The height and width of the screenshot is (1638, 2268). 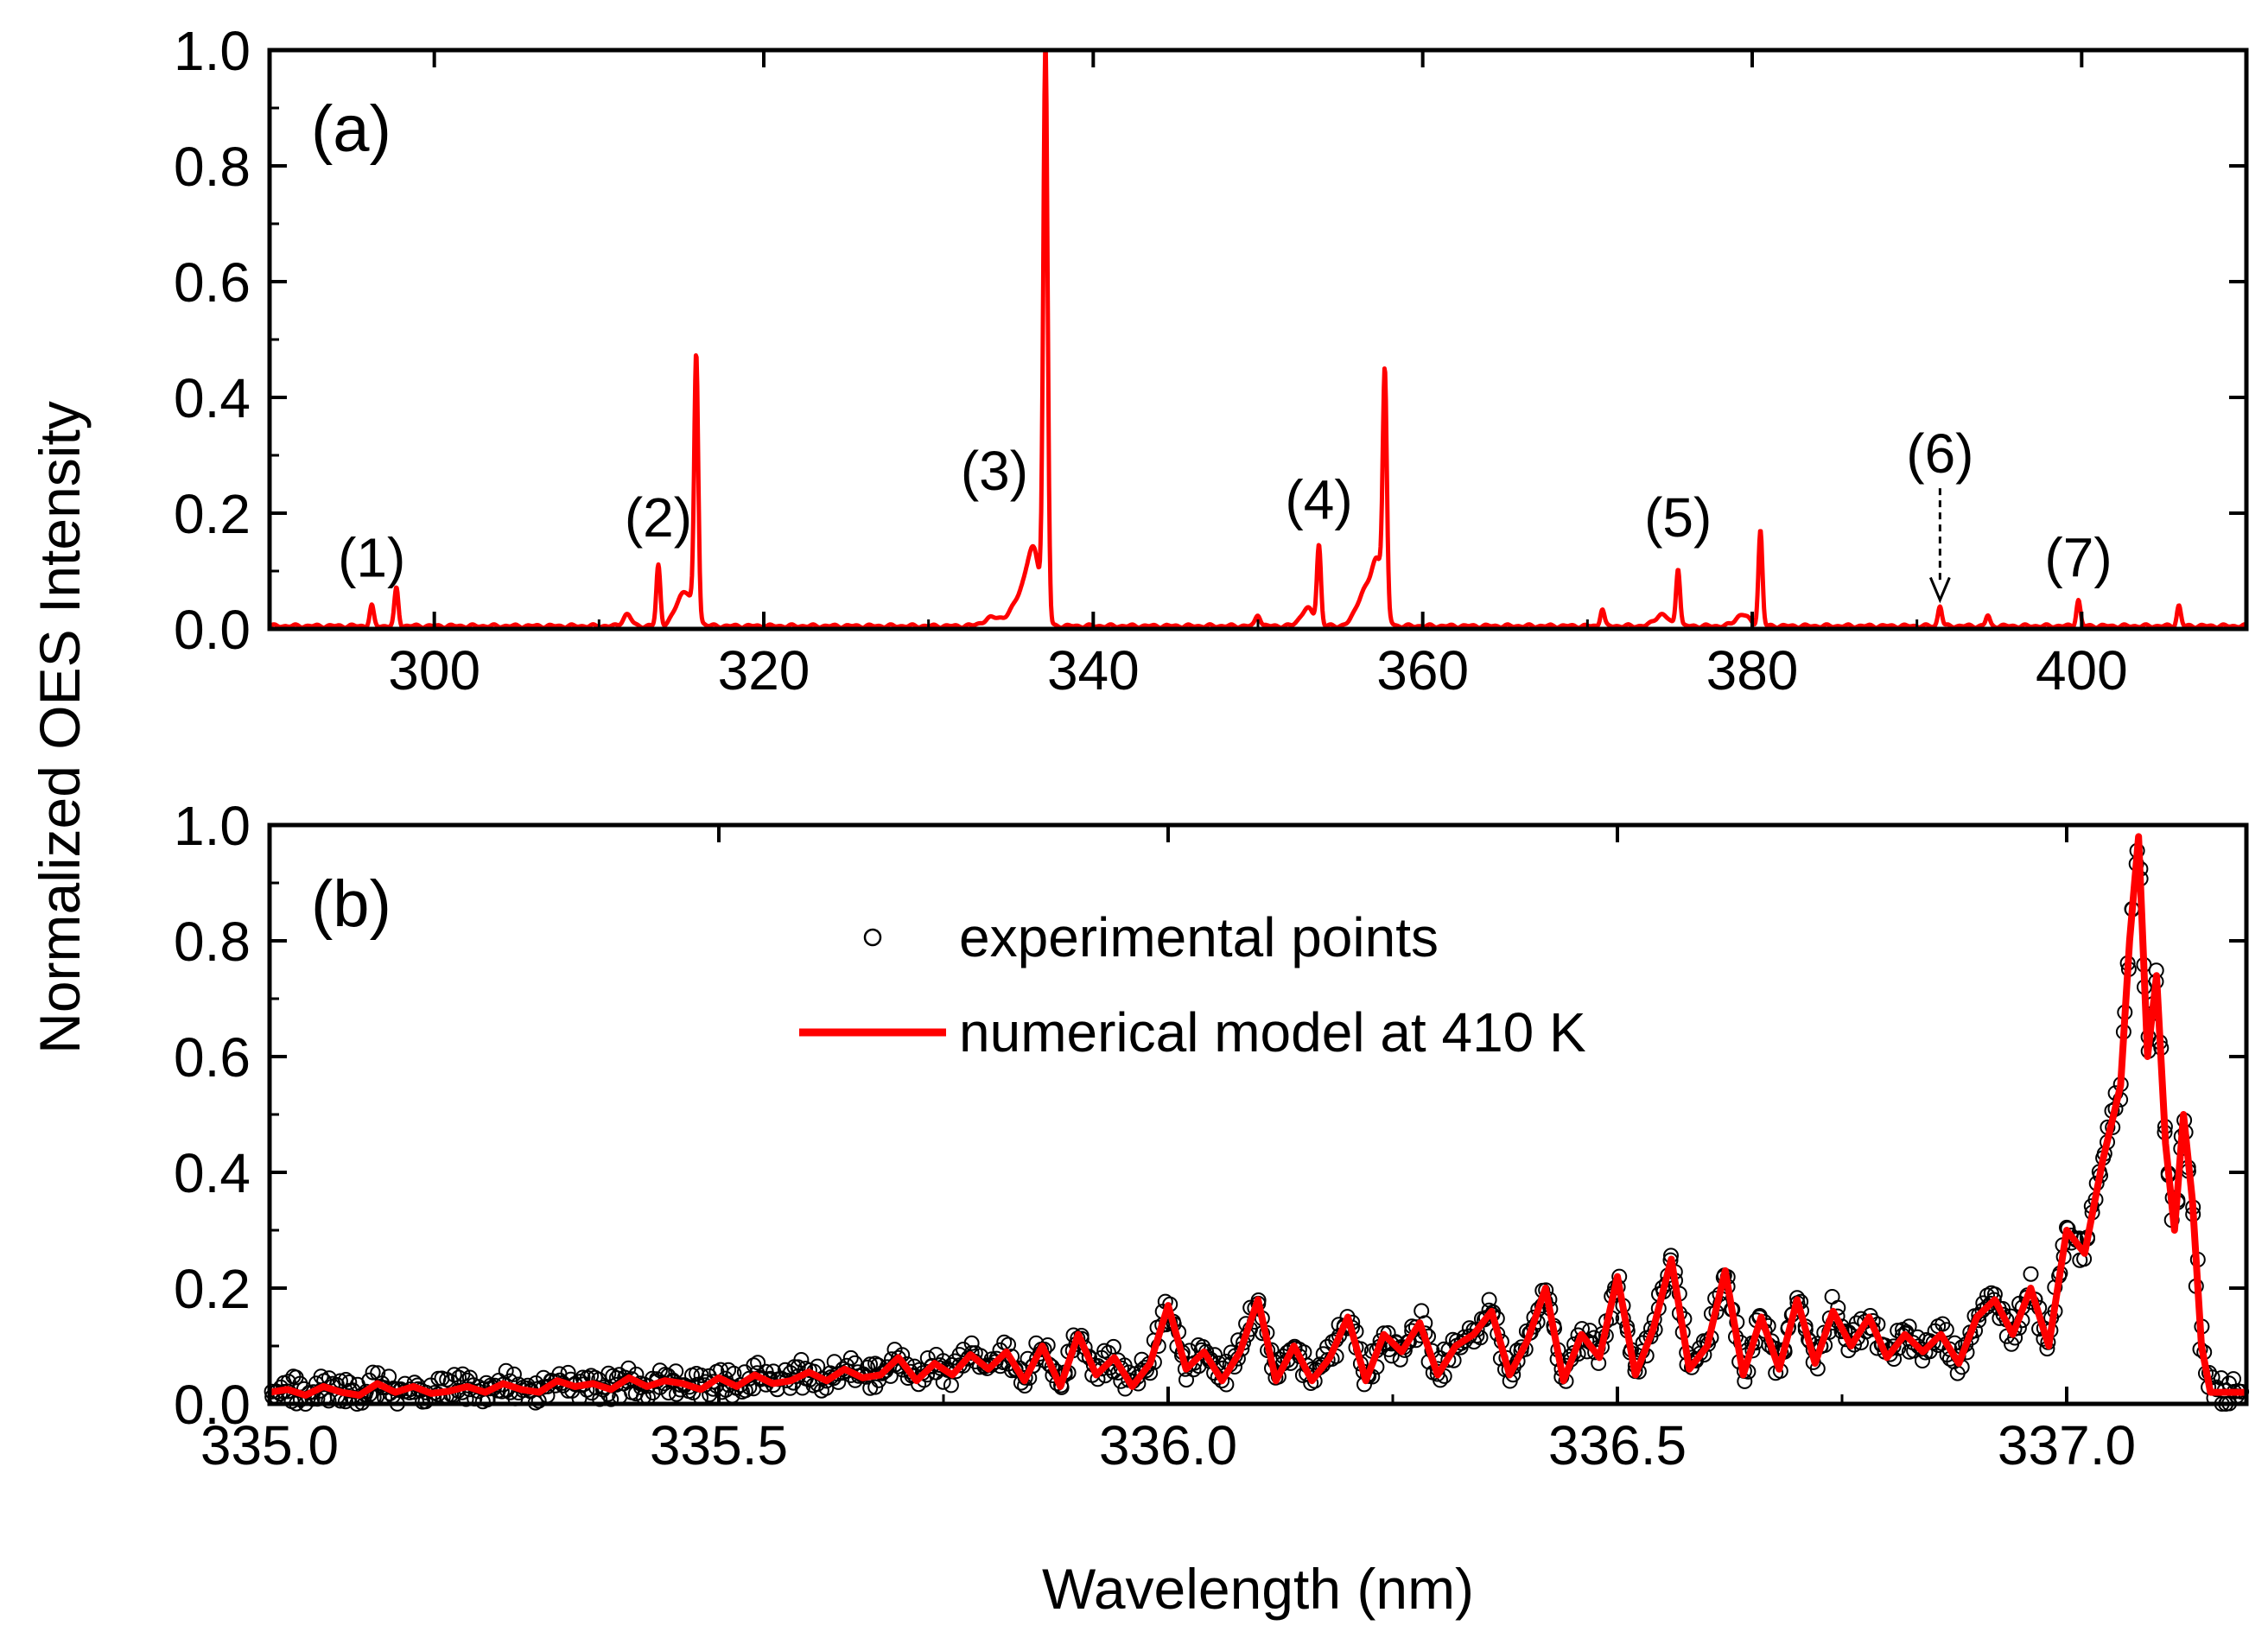 I want to click on panel-a-annotation-6: (6), so click(x=1939, y=454).